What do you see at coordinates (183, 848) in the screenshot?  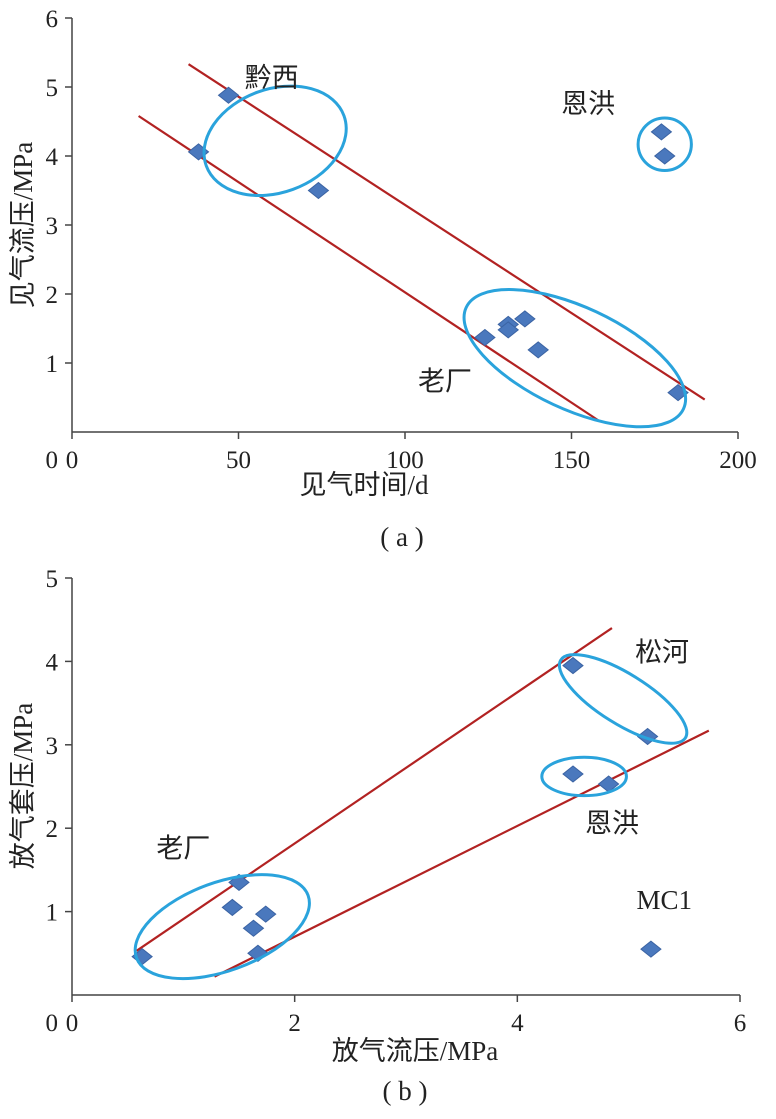 I see `chart-b-group-label: 老厂` at bounding box center [183, 848].